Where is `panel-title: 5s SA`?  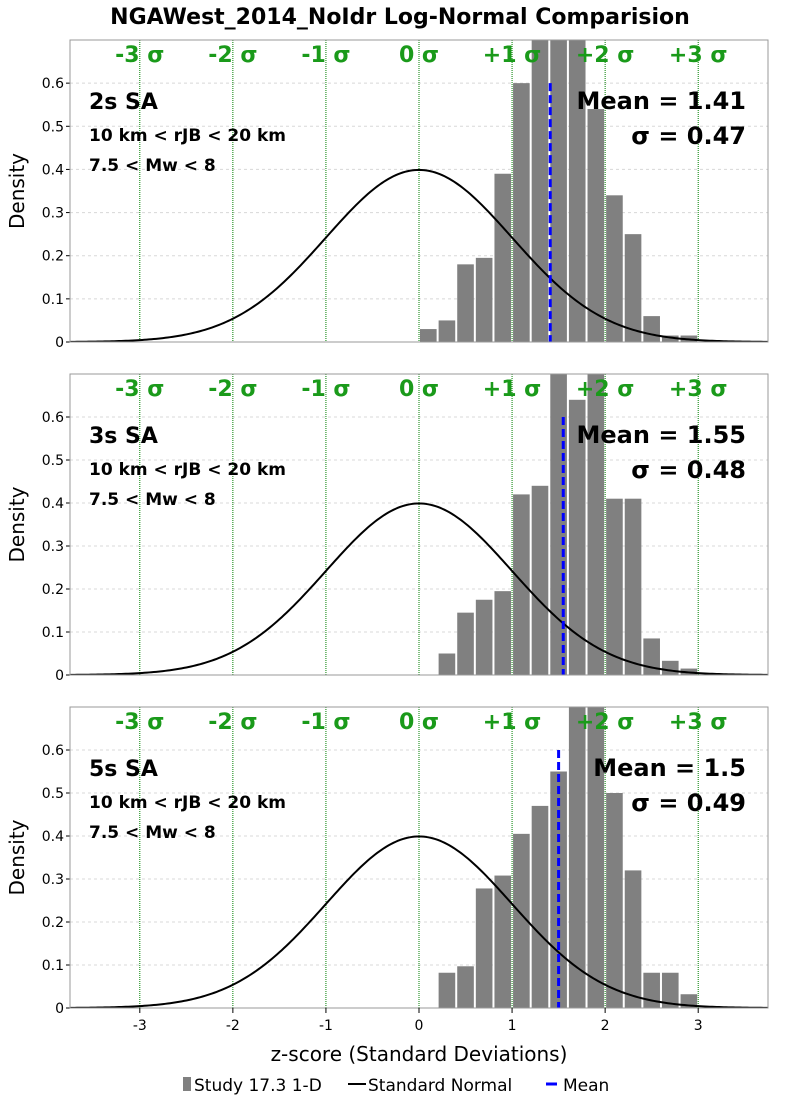
panel-title: 5s SA is located at coordinates (123, 769).